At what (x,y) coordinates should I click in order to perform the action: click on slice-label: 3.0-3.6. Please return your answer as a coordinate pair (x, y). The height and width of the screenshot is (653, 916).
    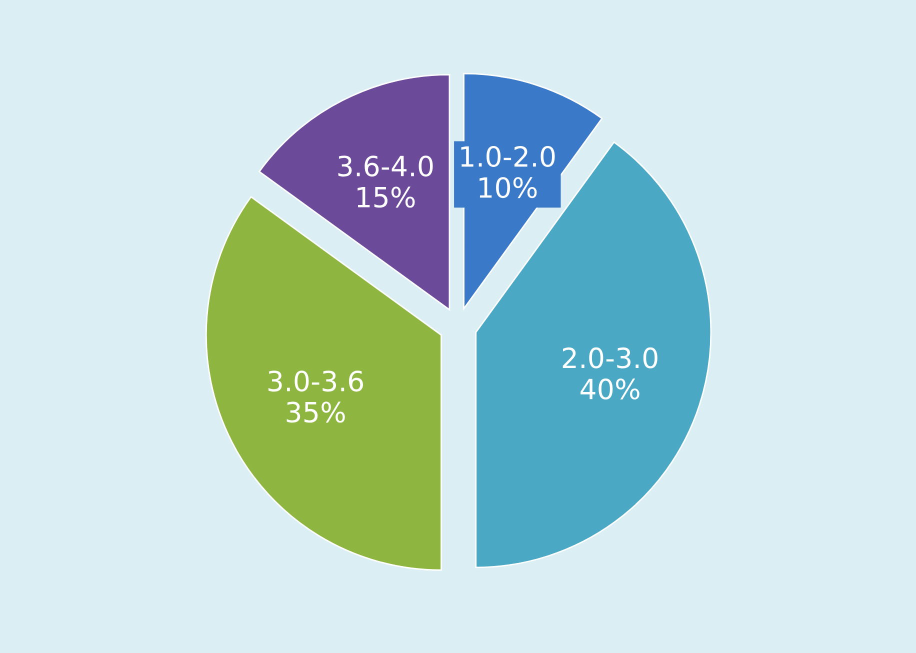
    Looking at the image, I should click on (316, 381).